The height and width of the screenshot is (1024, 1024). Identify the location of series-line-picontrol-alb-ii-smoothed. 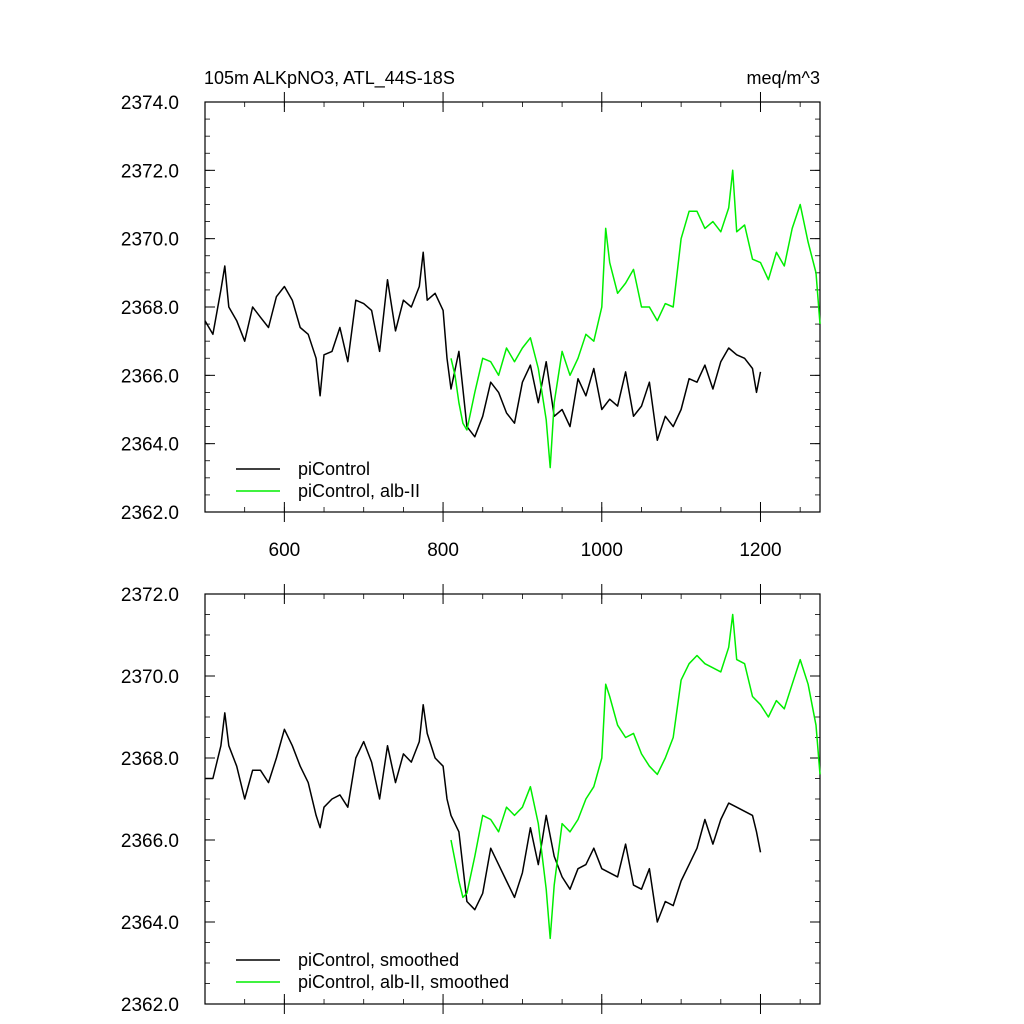
(635, 776).